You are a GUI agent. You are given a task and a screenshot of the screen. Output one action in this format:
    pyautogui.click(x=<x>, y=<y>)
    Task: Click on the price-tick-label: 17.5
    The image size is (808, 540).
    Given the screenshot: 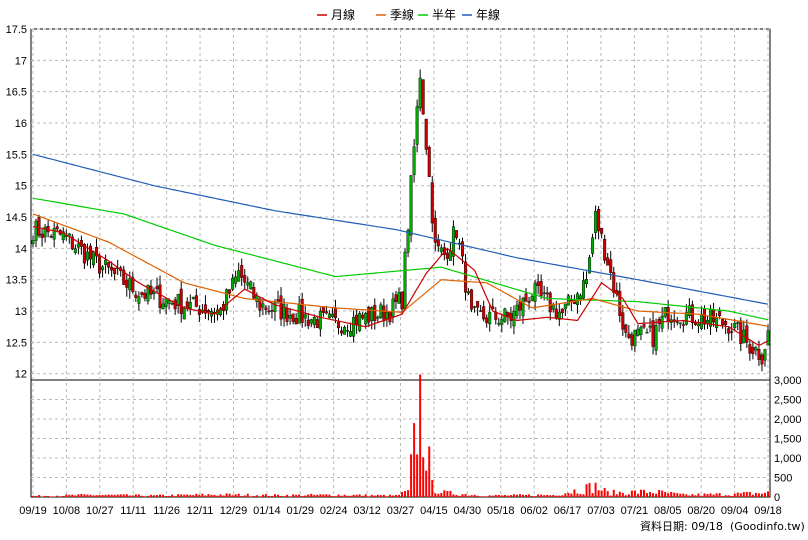 What is the action you would take?
    pyautogui.click(x=16, y=30)
    